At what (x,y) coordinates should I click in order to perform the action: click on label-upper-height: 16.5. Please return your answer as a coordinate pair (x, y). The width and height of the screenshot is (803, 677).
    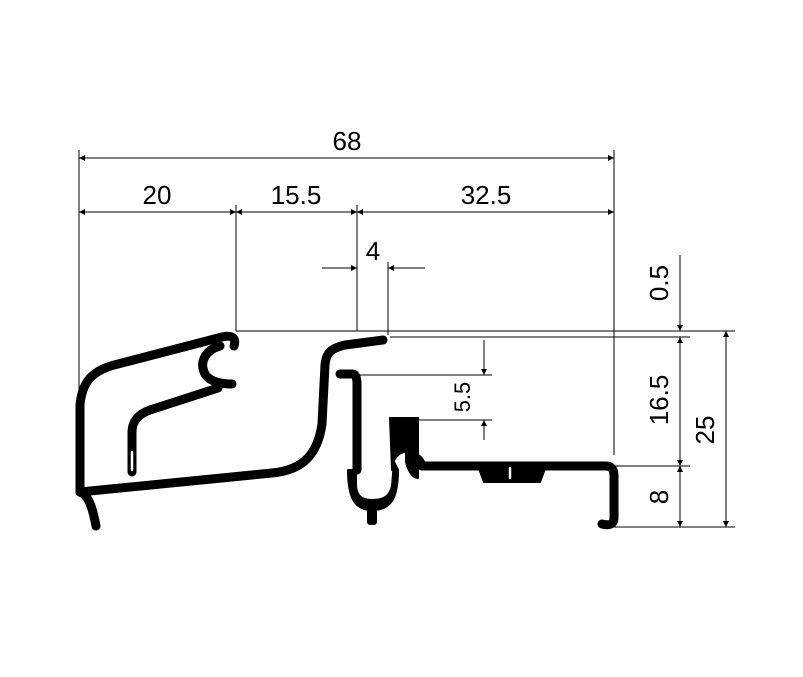
    Looking at the image, I should click on (659, 400).